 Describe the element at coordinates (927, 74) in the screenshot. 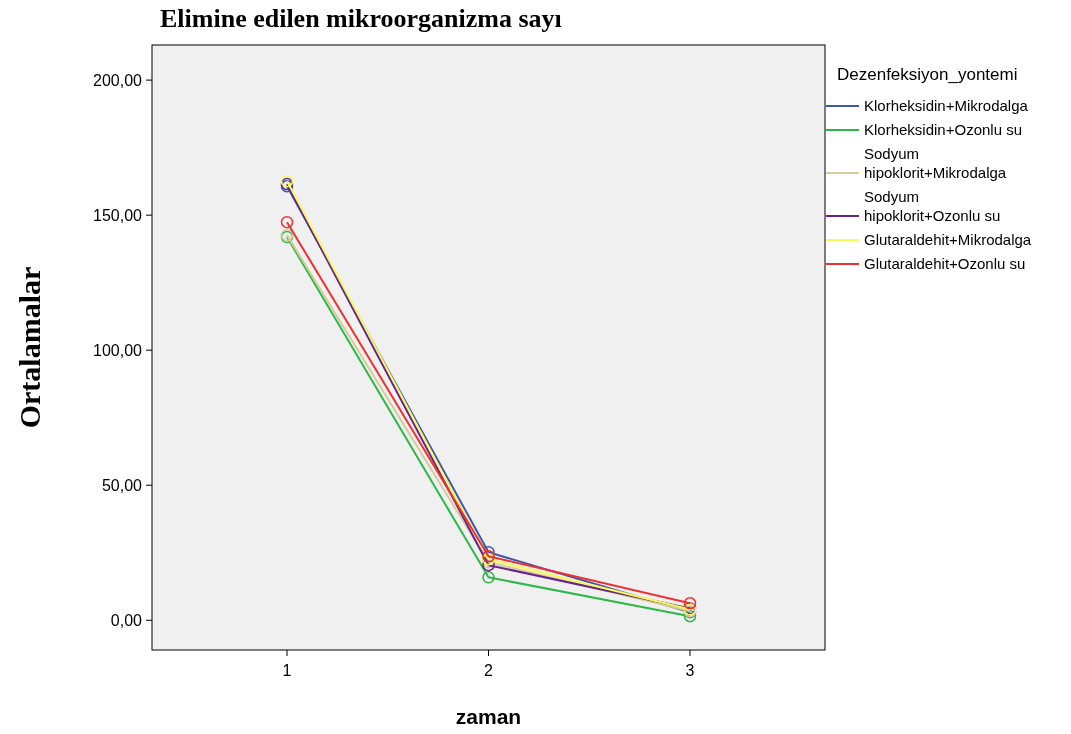

I see `legend-title: Dezenfeksiyon_yontemi` at that location.